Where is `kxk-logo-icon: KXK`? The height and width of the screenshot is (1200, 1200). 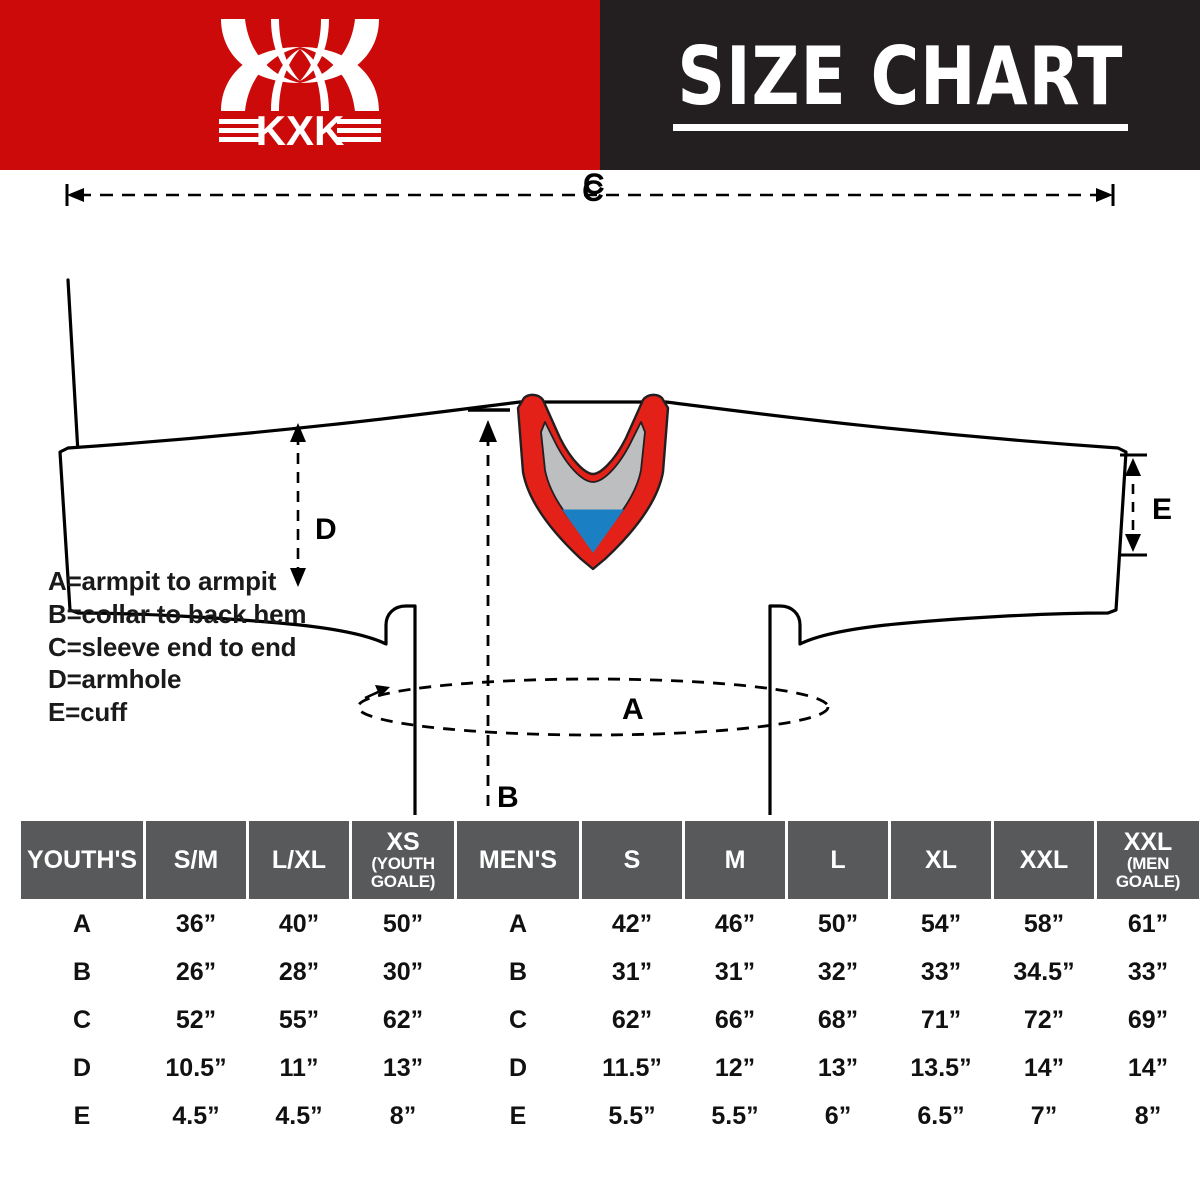 kxk-logo-icon: KXK is located at coordinates (300, 86).